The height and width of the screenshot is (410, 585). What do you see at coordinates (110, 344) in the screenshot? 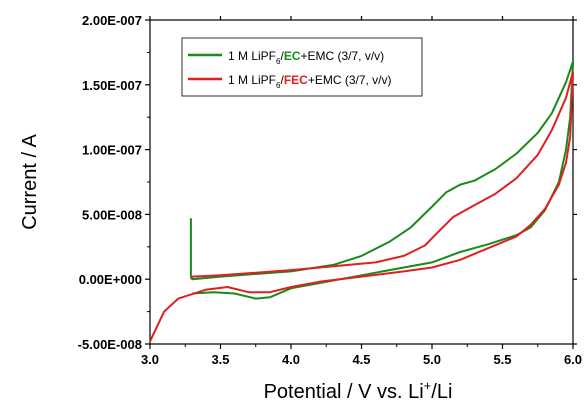
I see `y-tick-label: -5.00E-008` at bounding box center [110, 344].